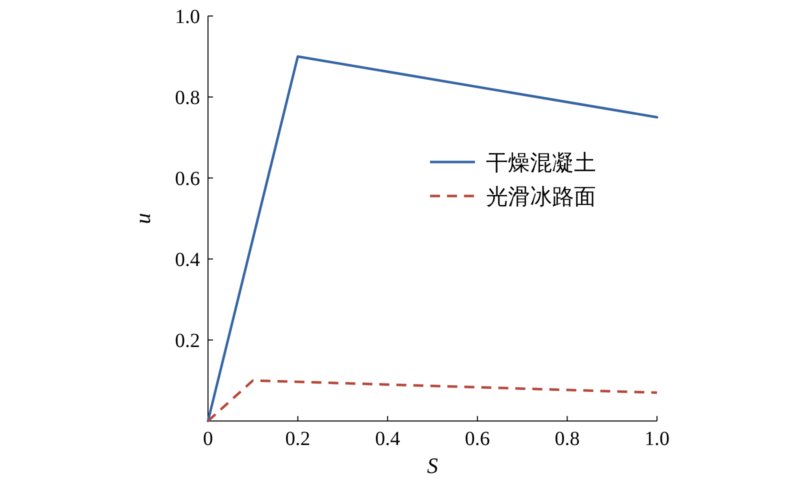 The image size is (800, 489). I want to click on x-axis-title: S, so click(432, 465).